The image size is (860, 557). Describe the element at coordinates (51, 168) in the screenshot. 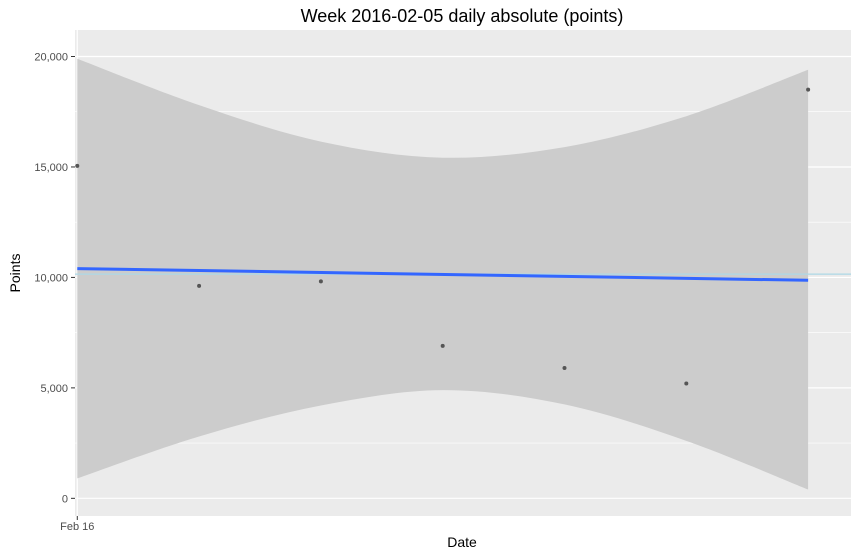

I see `y-tick-label: 15,000` at that location.